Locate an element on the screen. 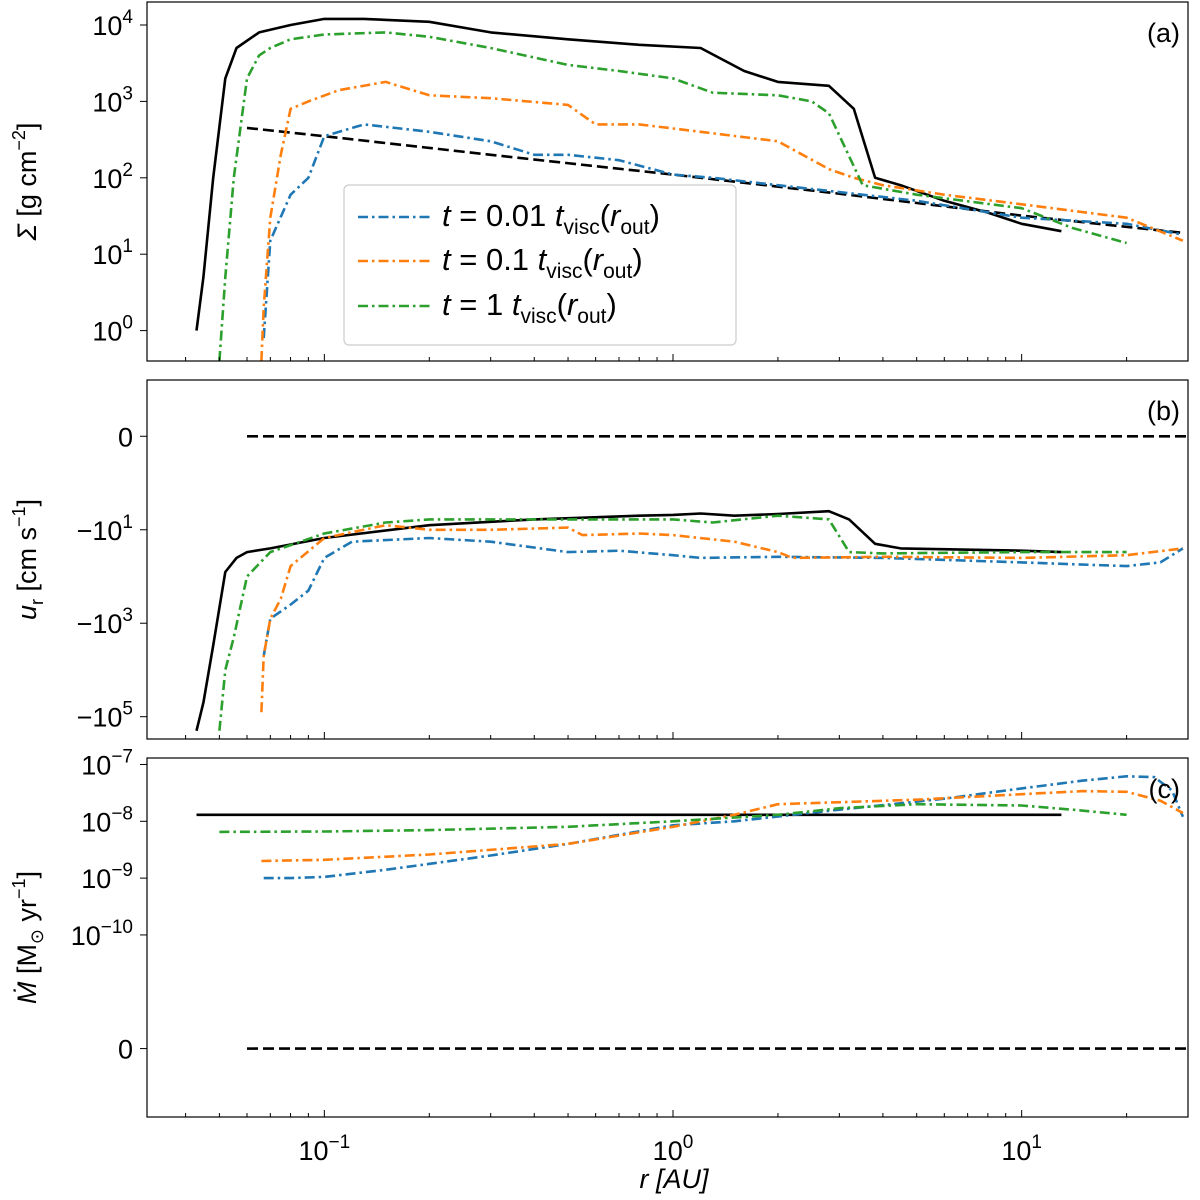 The height and width of the screenshot is (1200, 1200). y-tick-label: −103 is located at coordinates (105, 622).